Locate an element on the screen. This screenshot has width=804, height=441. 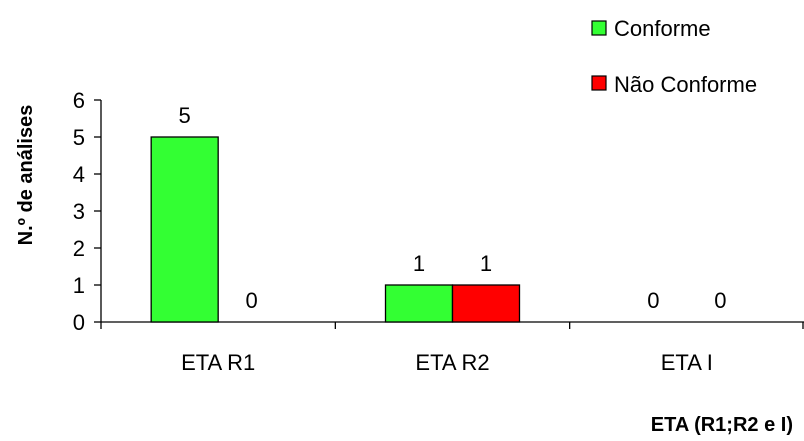
legend: Conforme Não Conforme is located at coordinates (674, 56).